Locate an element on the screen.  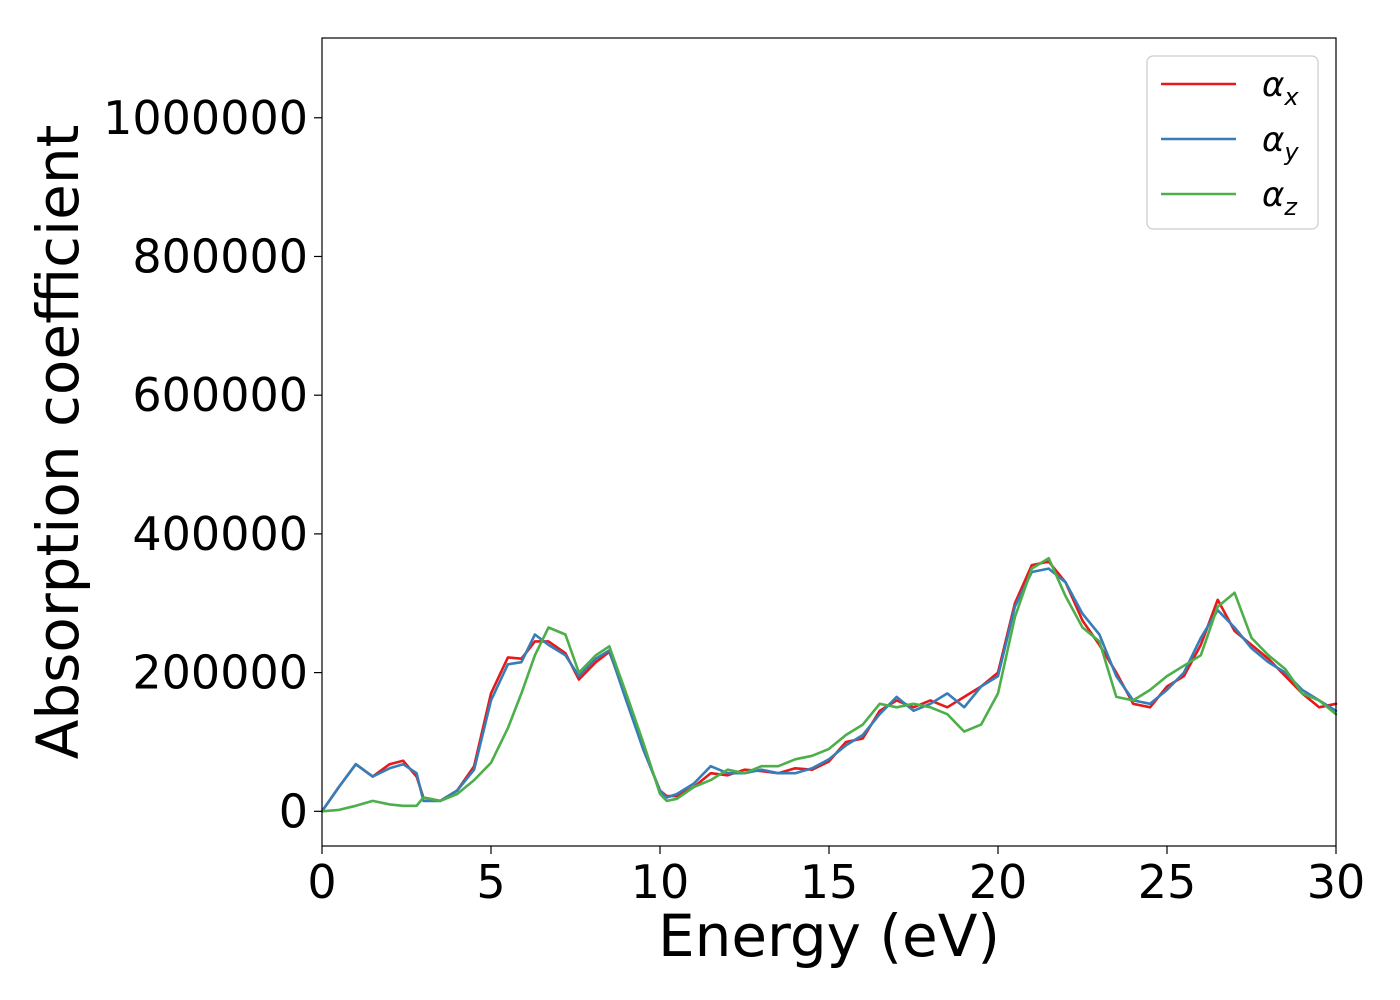
y-tick-label: 200000 is located at coordinates (220, 673).